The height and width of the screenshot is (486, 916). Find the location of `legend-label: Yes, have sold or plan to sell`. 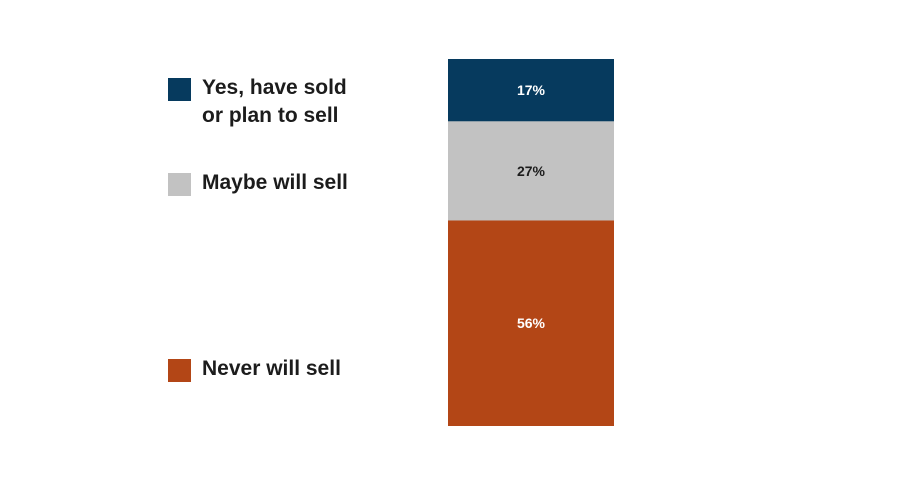

legend-label: Yes, have sold or plan to sell is located at coordinates (274, 101).